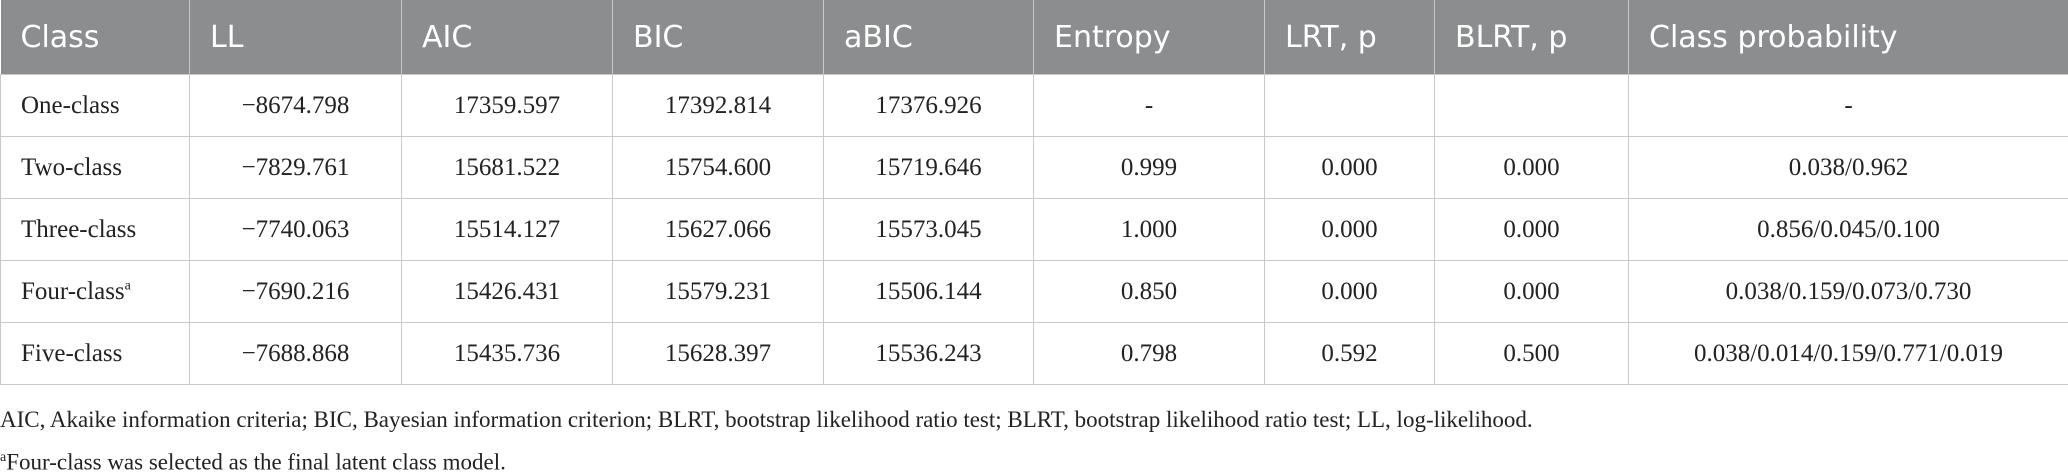  What do you see at coordinates (295, 37) in the screenshot?
I see `header-cell: LL` at bounding box center [295, 37].